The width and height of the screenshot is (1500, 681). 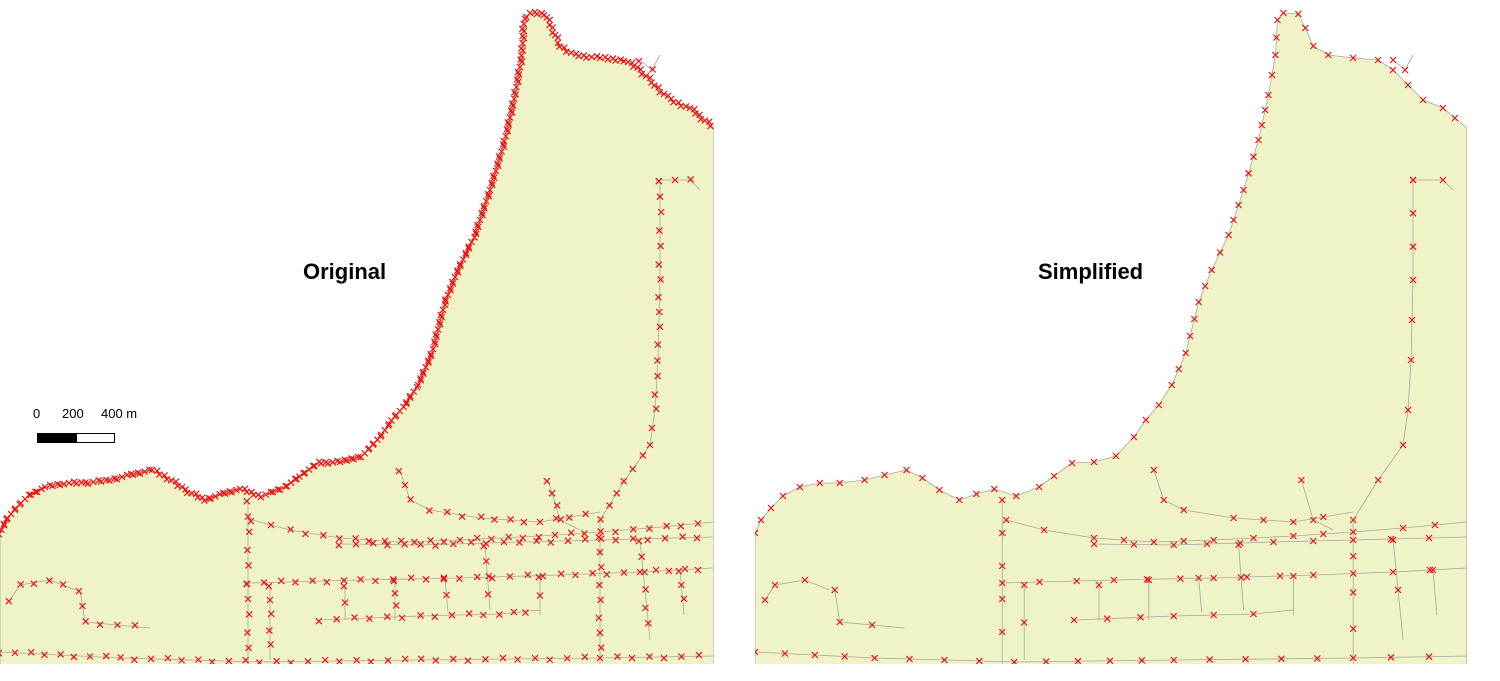 What do you see at coordinates (500, 496) in the screenshot?
I see `road-line-original` at bounding box center [500, 496].